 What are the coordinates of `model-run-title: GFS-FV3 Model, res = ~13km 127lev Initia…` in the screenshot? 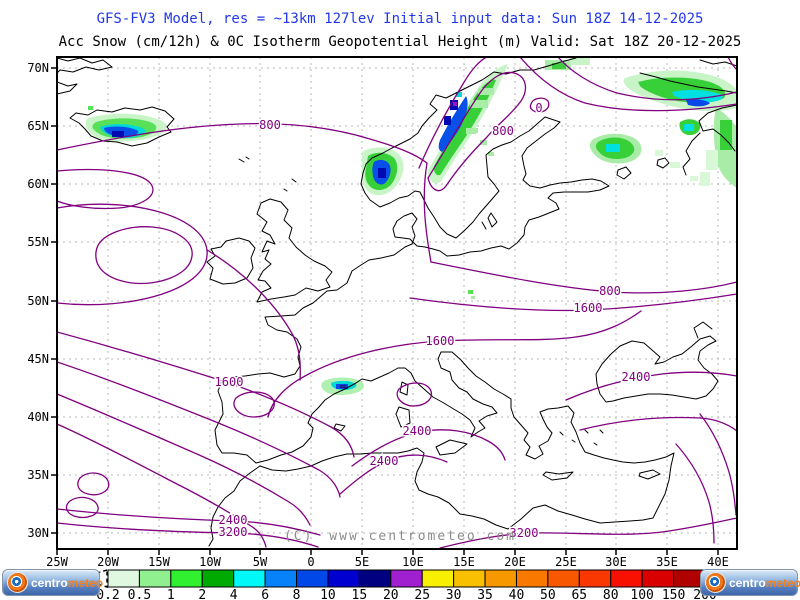 It's located at (400, 19).